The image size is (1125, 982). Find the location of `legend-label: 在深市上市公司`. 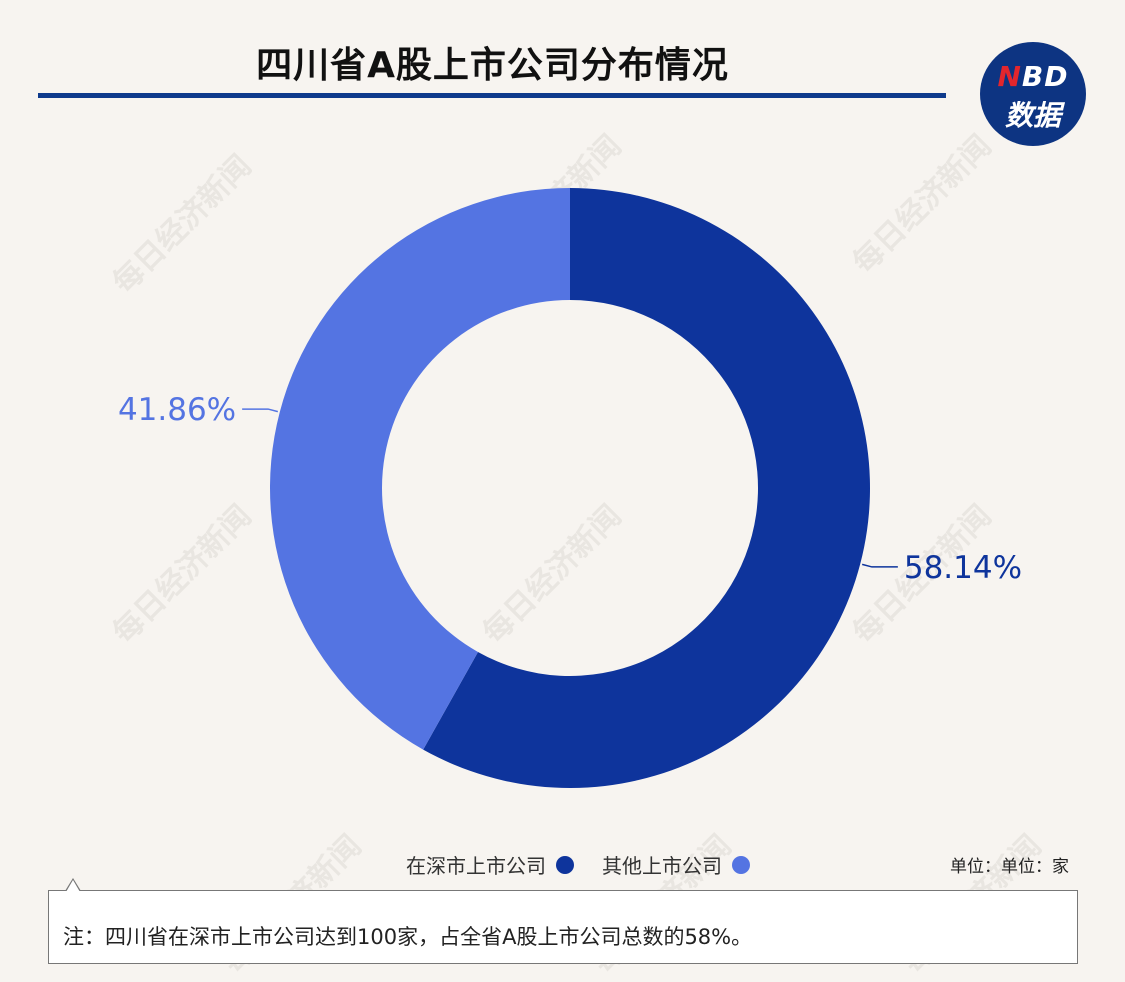

legend-label: 在深市上市公司 is located at coordinates (476, 866).